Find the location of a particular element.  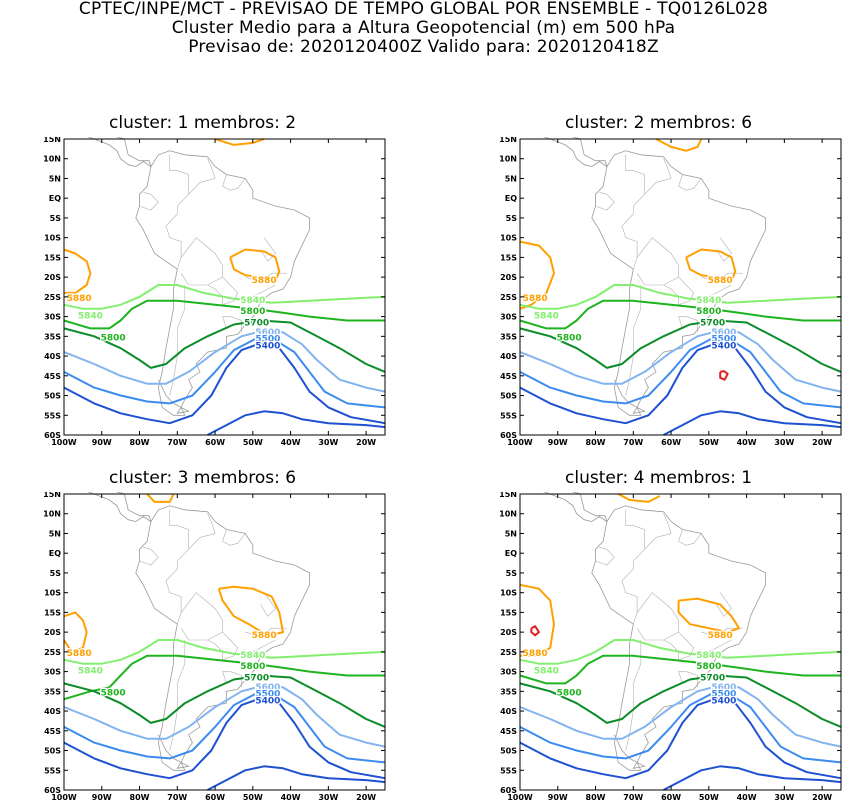

lon-label: 70W is located at coordinates (177, 442).